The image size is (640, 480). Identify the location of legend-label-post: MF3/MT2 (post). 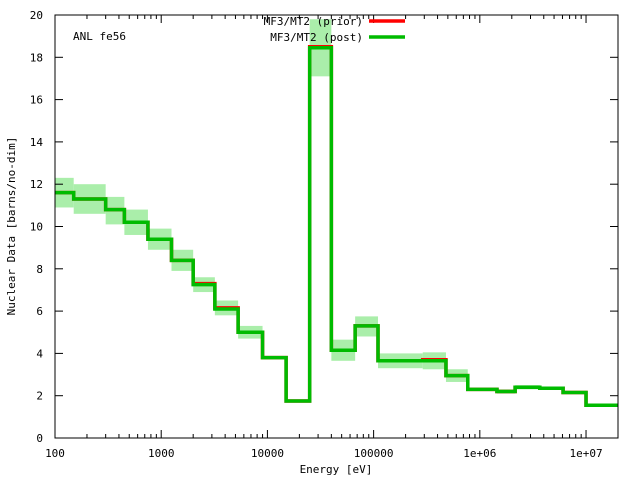
(316, 37).